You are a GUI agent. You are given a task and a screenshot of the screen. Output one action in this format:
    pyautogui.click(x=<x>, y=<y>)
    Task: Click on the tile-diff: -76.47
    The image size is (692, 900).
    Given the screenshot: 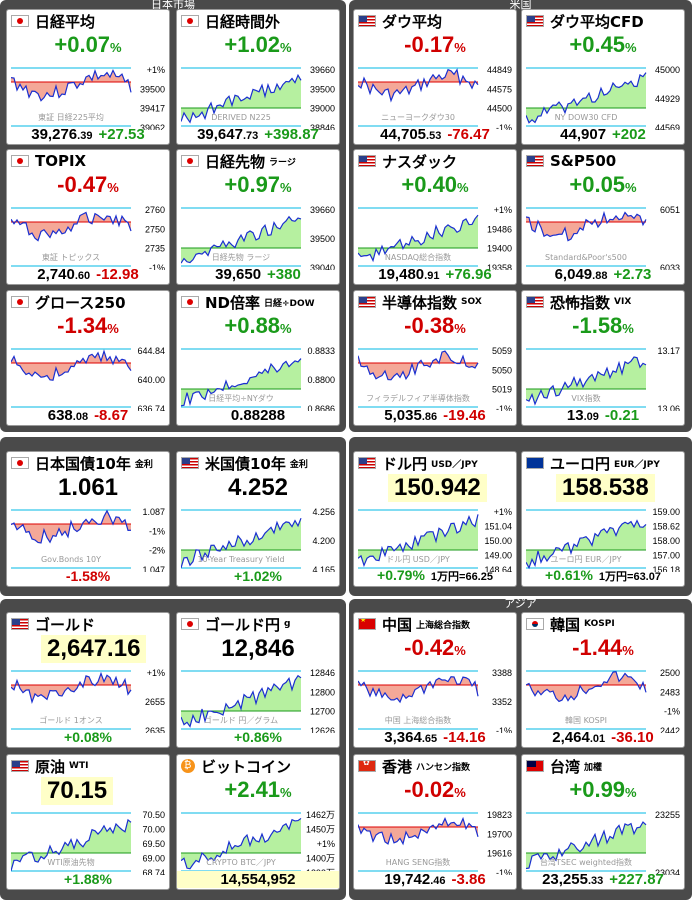 What is the action you would take?
    pyautogui.click(x=468, y=134)
    